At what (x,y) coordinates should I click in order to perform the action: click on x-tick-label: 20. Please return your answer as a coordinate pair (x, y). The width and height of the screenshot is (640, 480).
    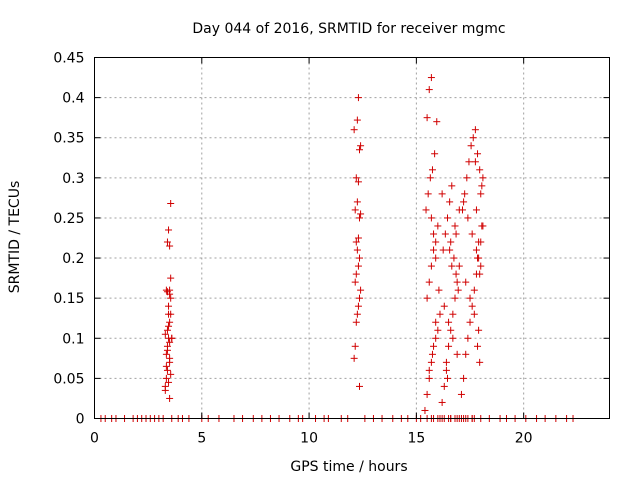
    Looking at the image, I should click on (524, 439).